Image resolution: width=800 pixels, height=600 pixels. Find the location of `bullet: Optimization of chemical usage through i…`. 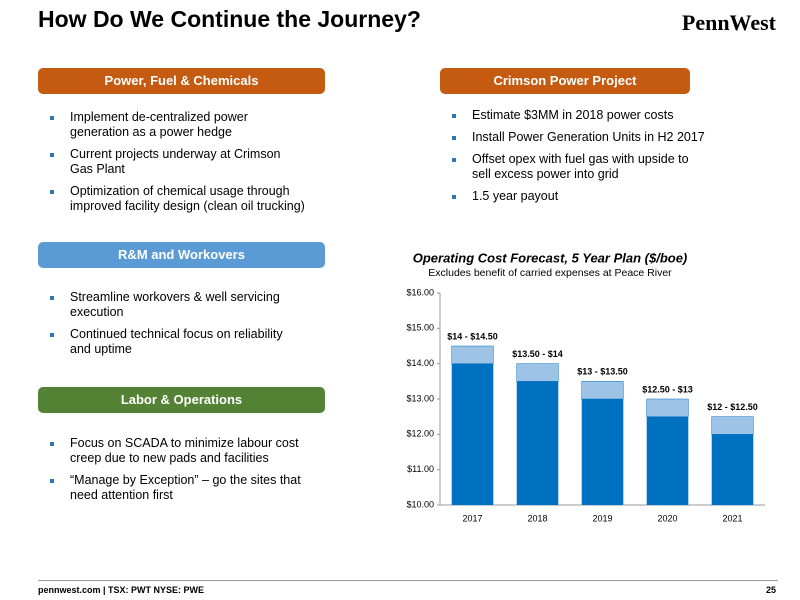

bullet: Optimization of chemical usage through i… is located at coordinates (176, 199).